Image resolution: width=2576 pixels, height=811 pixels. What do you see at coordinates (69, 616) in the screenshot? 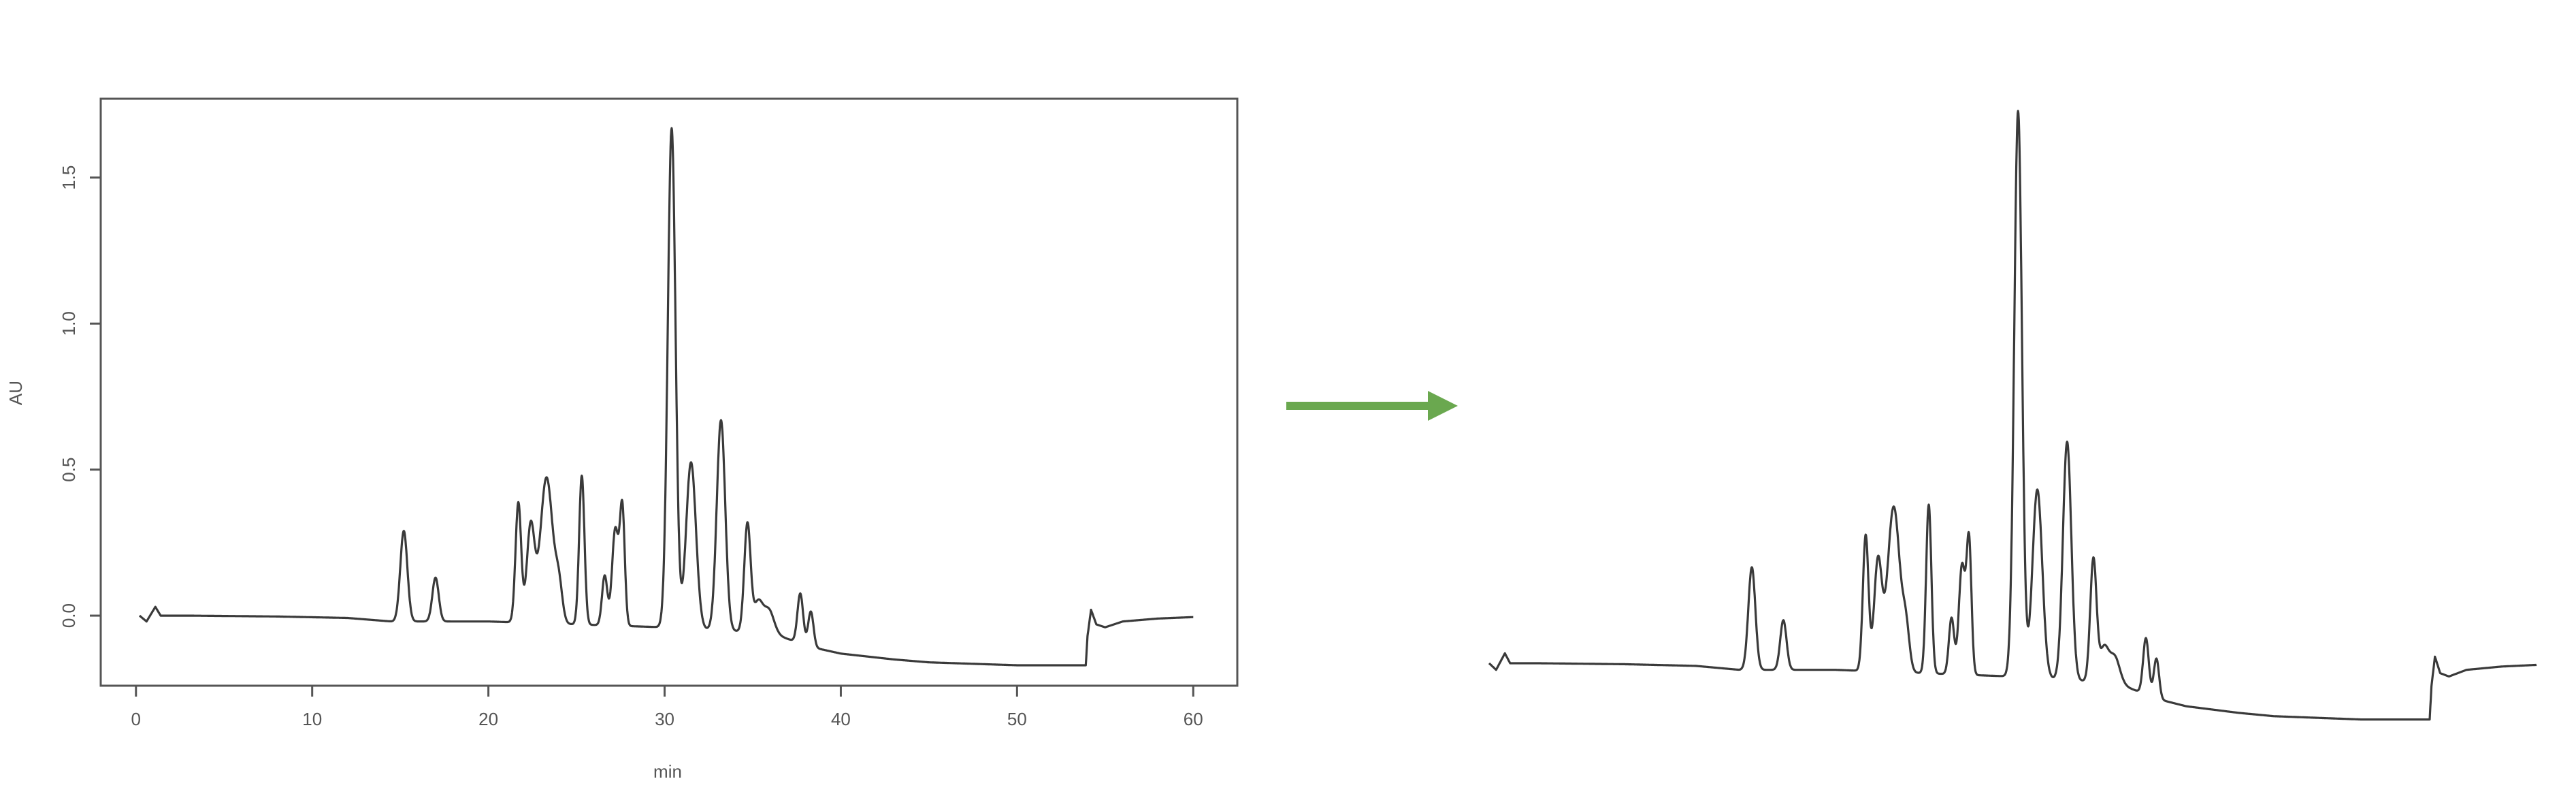
I see `y-tick-label: 0.0` at bounding box center [69, 616].